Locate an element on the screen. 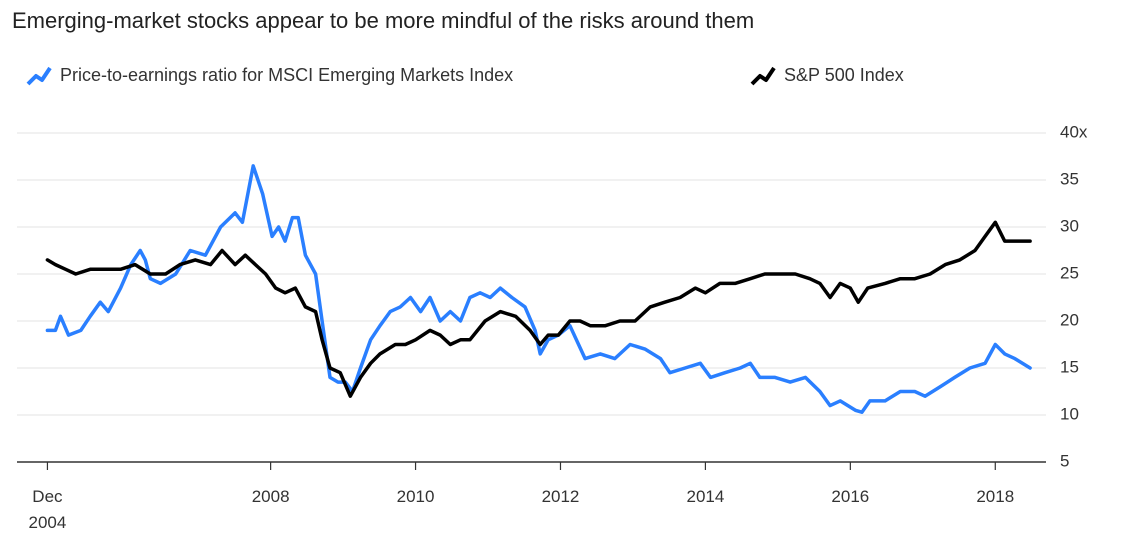 This screenshot has width=1129, height=544. x-tick-label: Dec 2004 is located at coordinates (47, 509).